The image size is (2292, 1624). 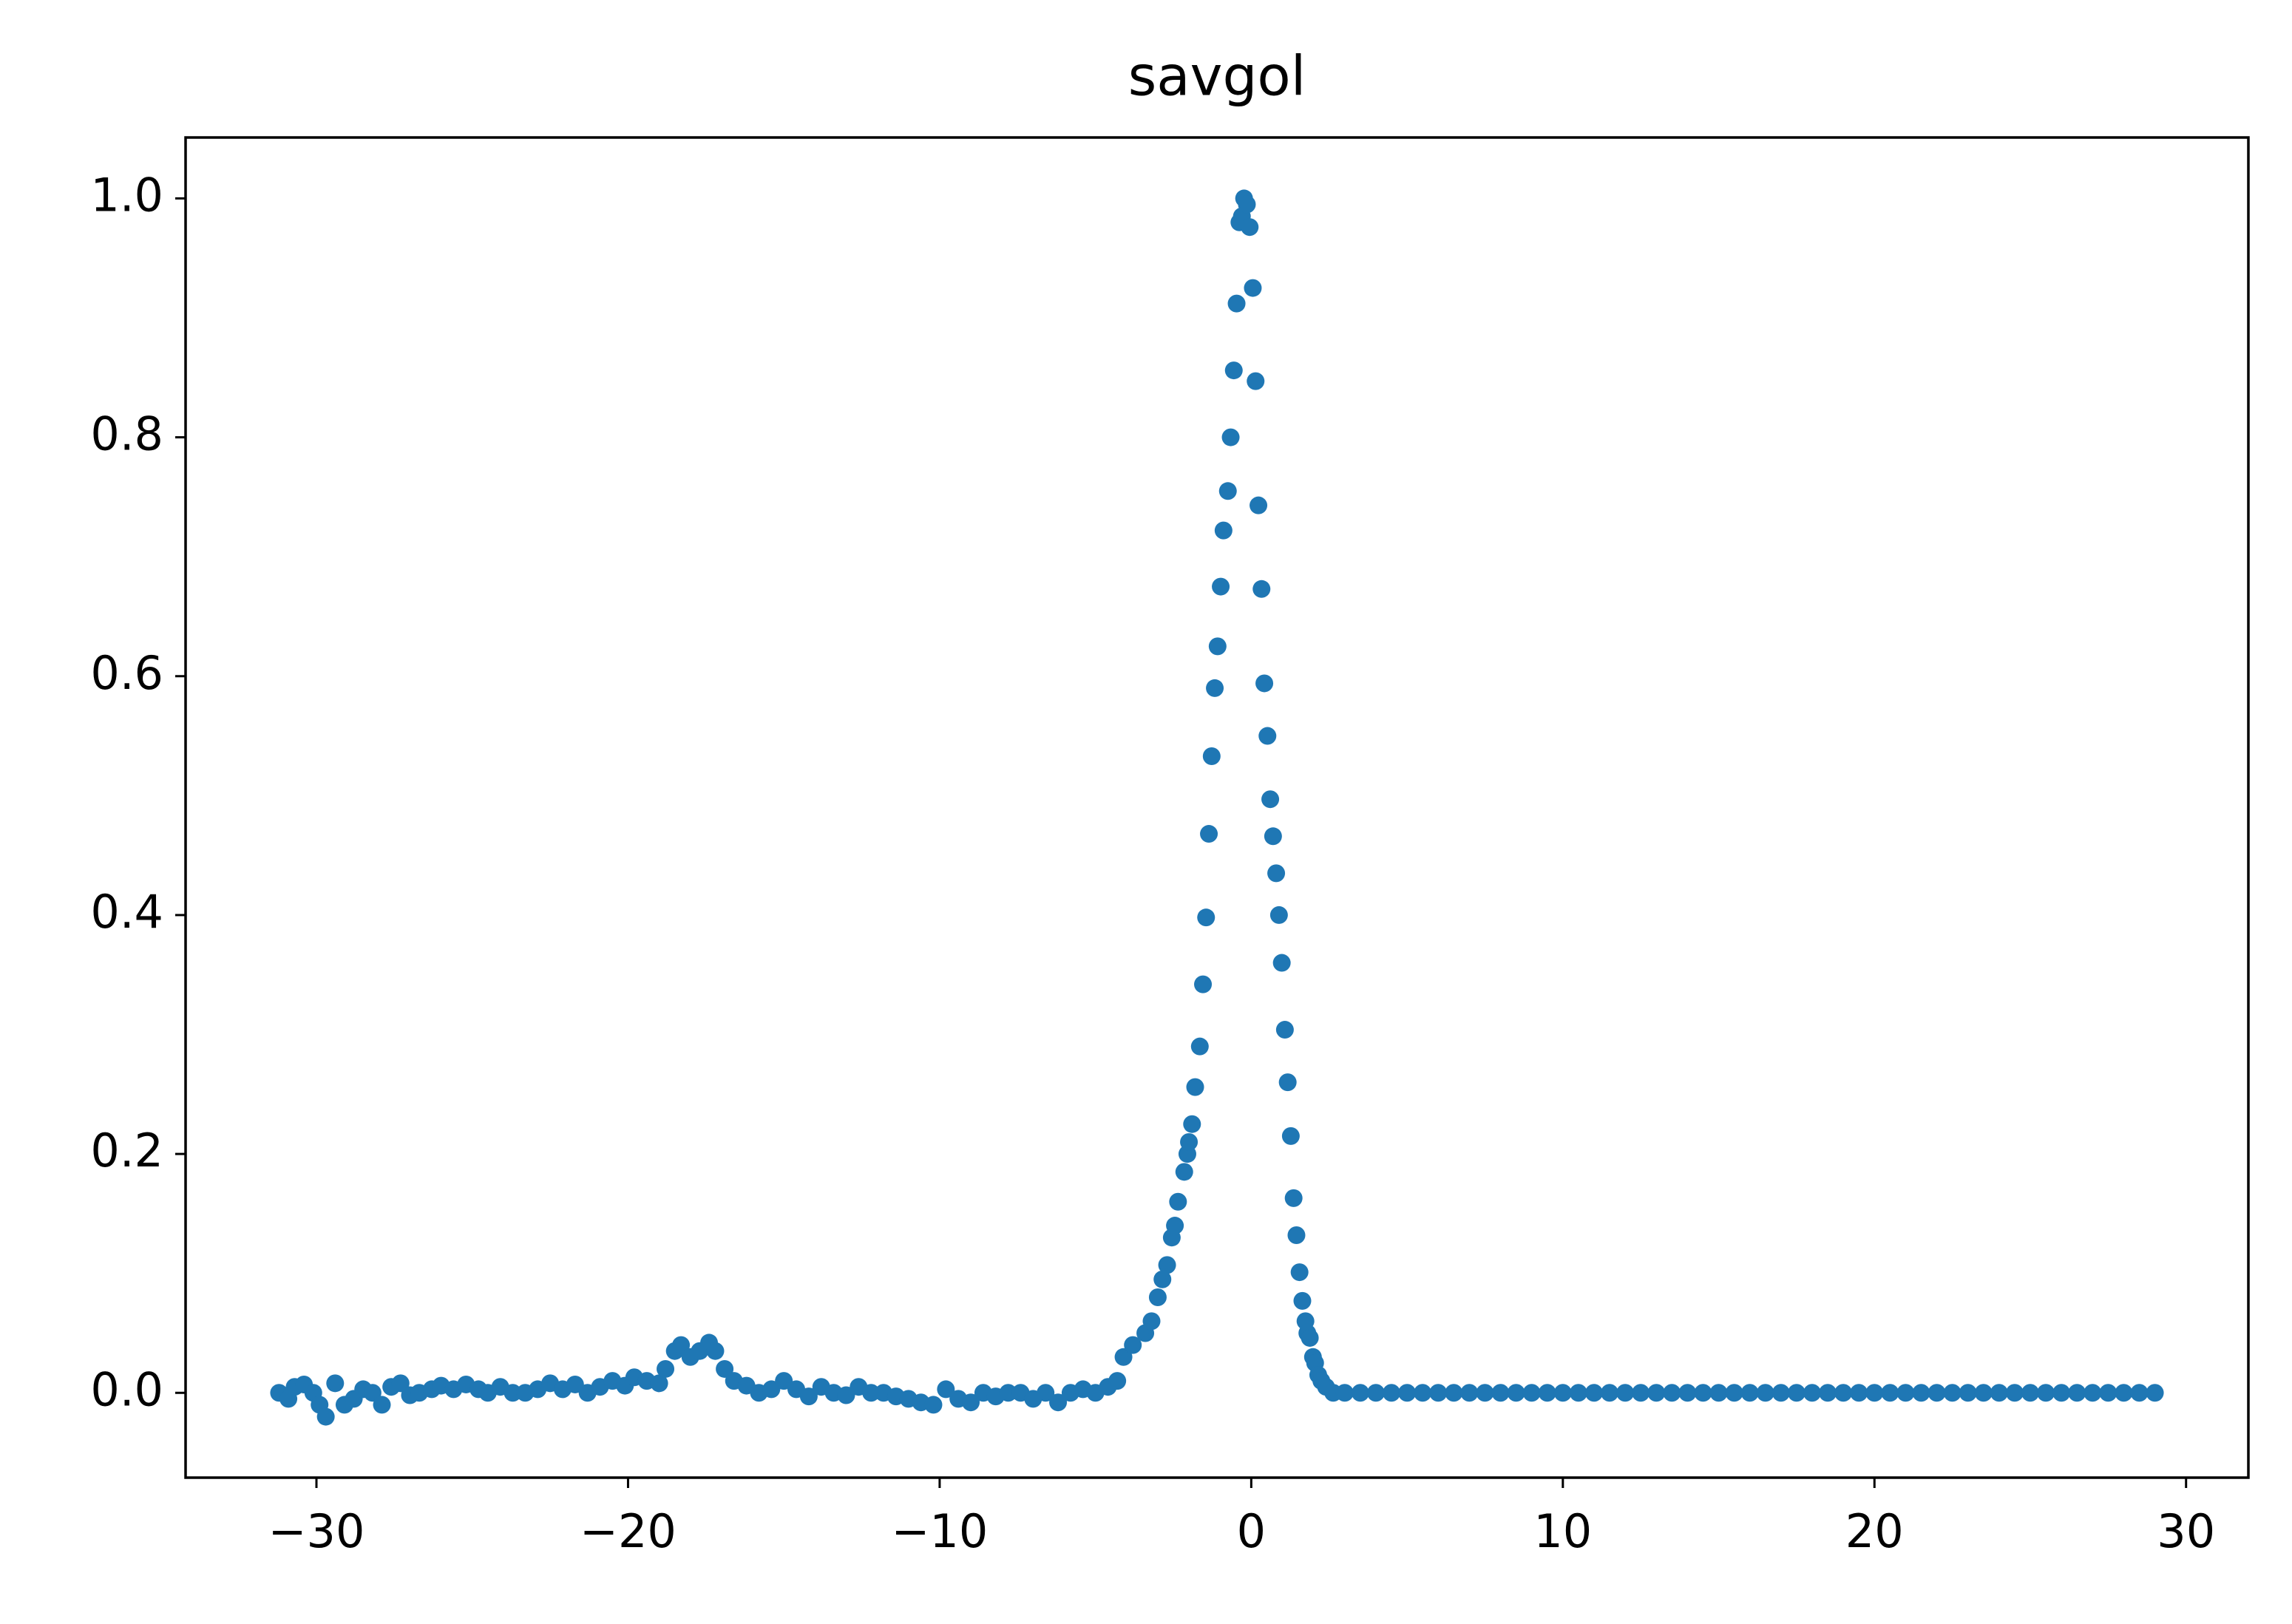 What do you see at coordinates (1217, 77) in the screenshot?
I see `chart-title: savgol` at bounding box center [1217, 77].